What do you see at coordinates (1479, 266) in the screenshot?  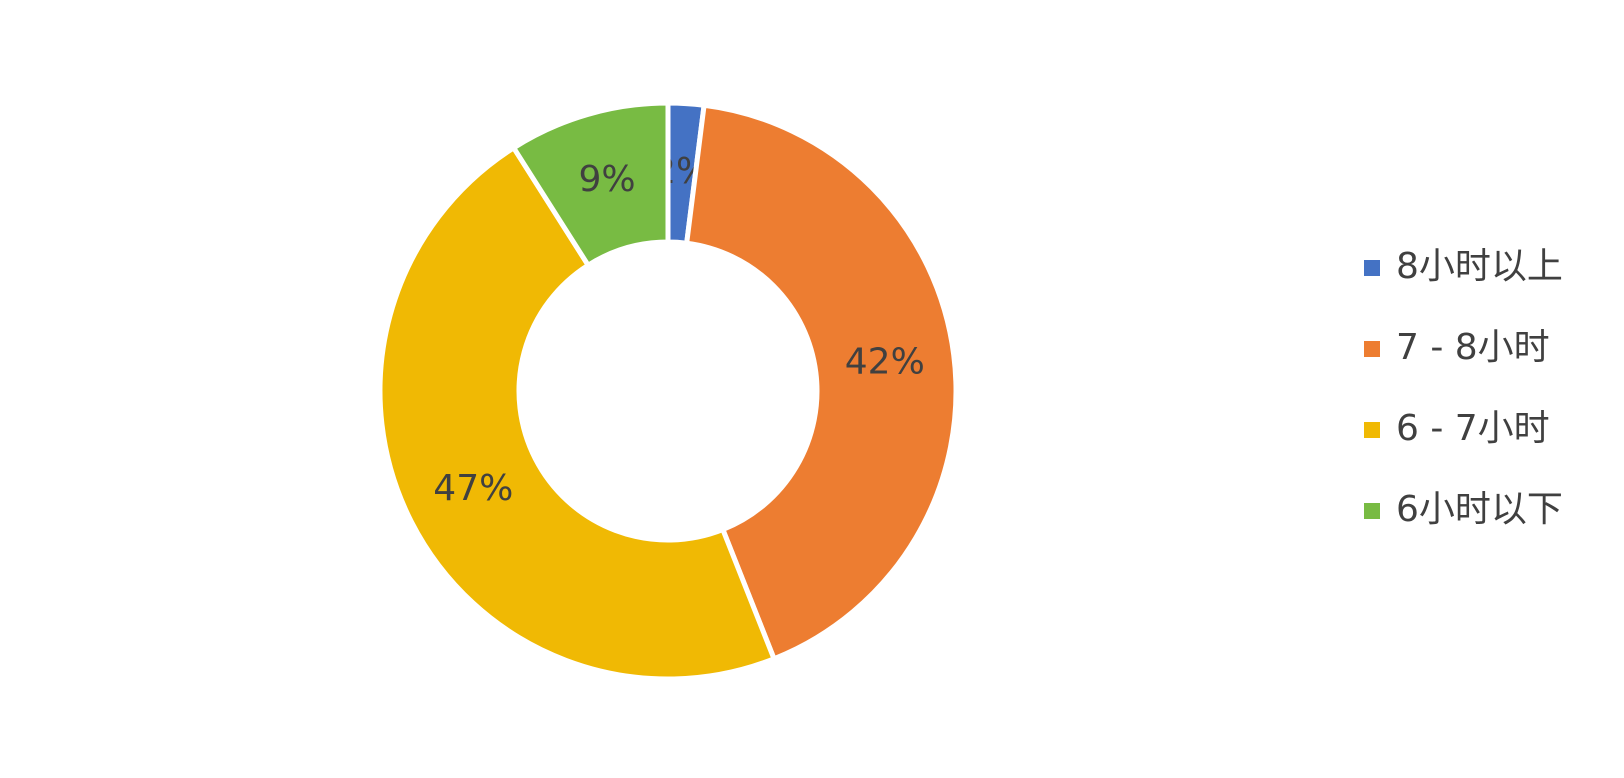 I see `legend-label: 8小时以上` at bounding box center [1479, 266].